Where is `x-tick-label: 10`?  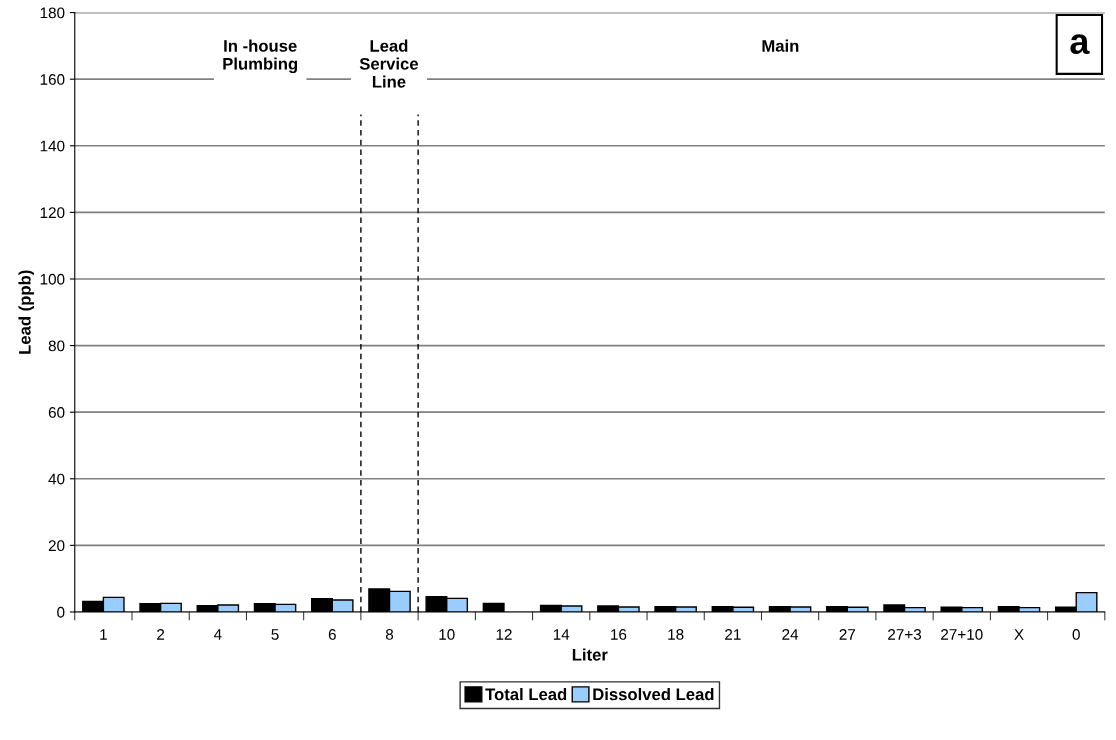 x-tick-label: 10 is located at coordinates (447, 634).